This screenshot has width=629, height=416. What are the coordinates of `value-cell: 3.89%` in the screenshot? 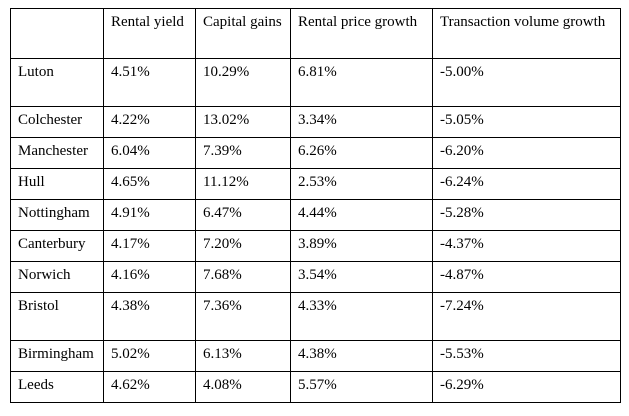 It's located at (361, 246).